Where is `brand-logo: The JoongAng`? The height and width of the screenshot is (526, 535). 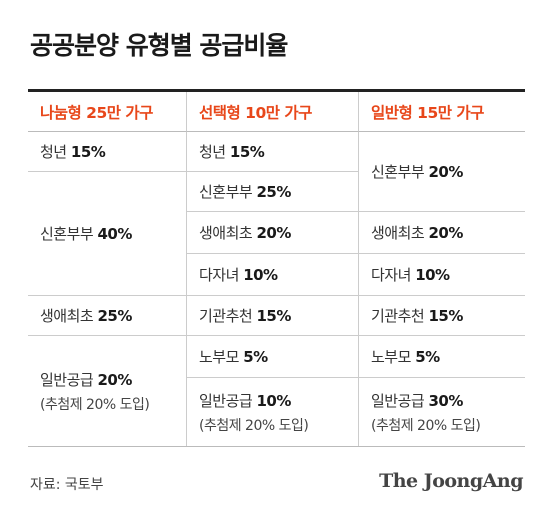
brand-logo: The JoongAng is located at coordinates (451, 481).